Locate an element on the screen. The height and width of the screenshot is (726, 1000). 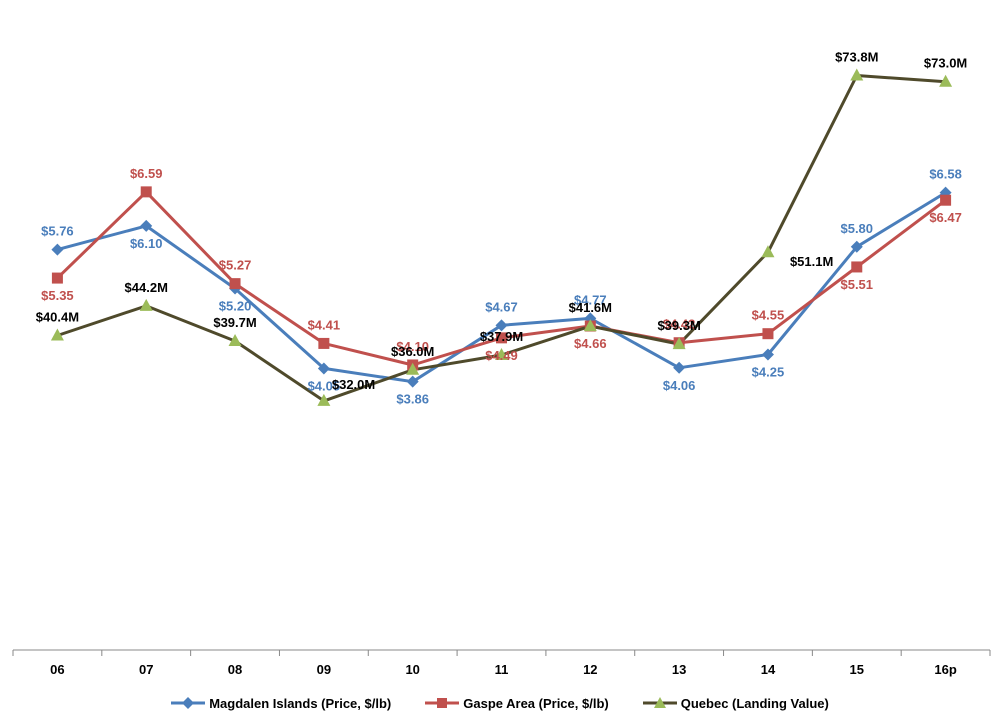
x-tick-label: 10 is located at coordinates (412, 669).